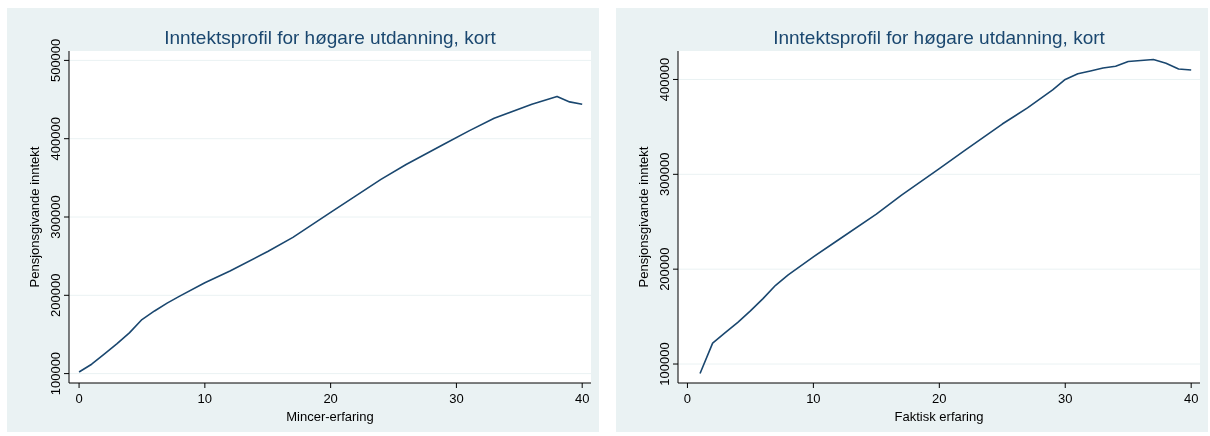  What do you see at coordinates (939, 416) in the screenshot?
I see `x-axis-title: Faktisk erfaring` at bounding box center [939, 416].